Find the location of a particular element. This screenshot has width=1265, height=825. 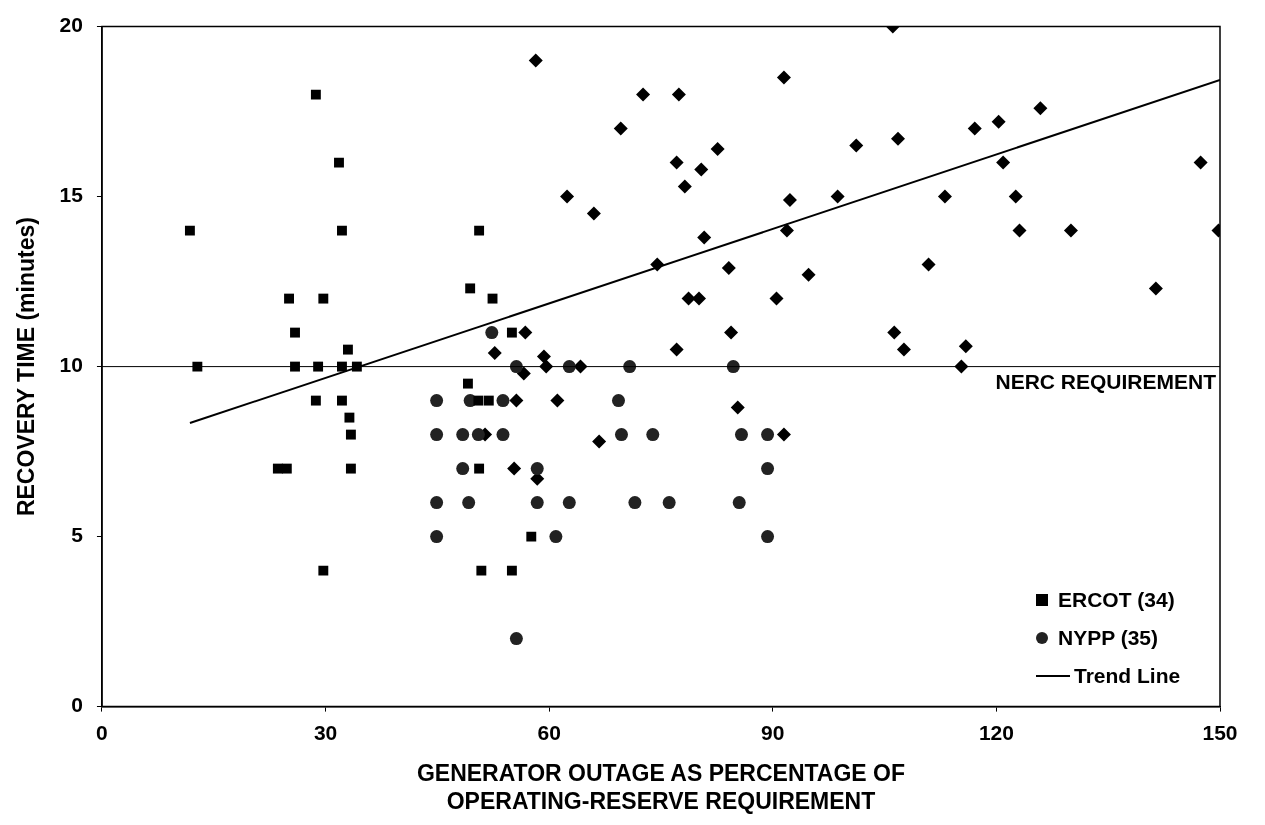

x-tick-label: 120 is located at coordinates (996, 732).